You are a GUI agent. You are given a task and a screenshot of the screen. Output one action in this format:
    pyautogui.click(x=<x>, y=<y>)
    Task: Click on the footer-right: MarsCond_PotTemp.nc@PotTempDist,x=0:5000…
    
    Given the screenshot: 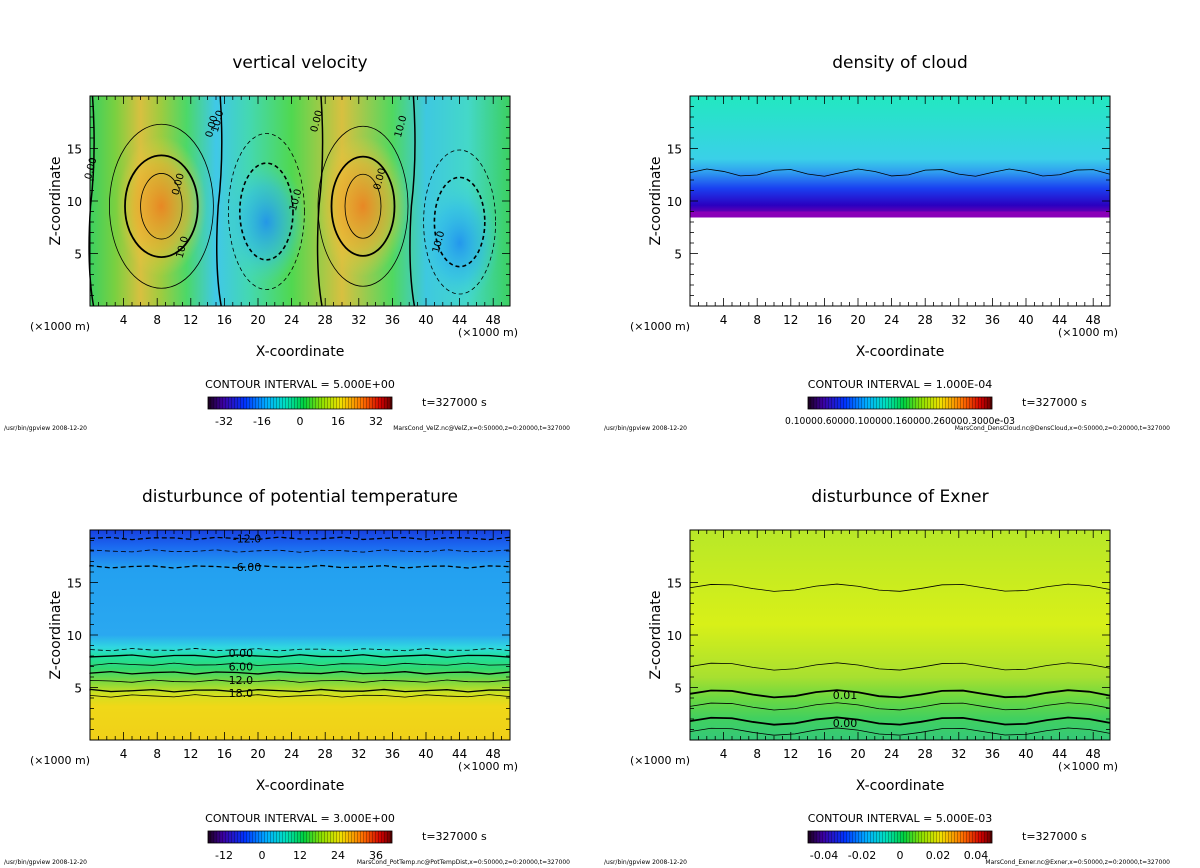 What is the action you would take?
    pyautogui.click(x=463, y=862)
    